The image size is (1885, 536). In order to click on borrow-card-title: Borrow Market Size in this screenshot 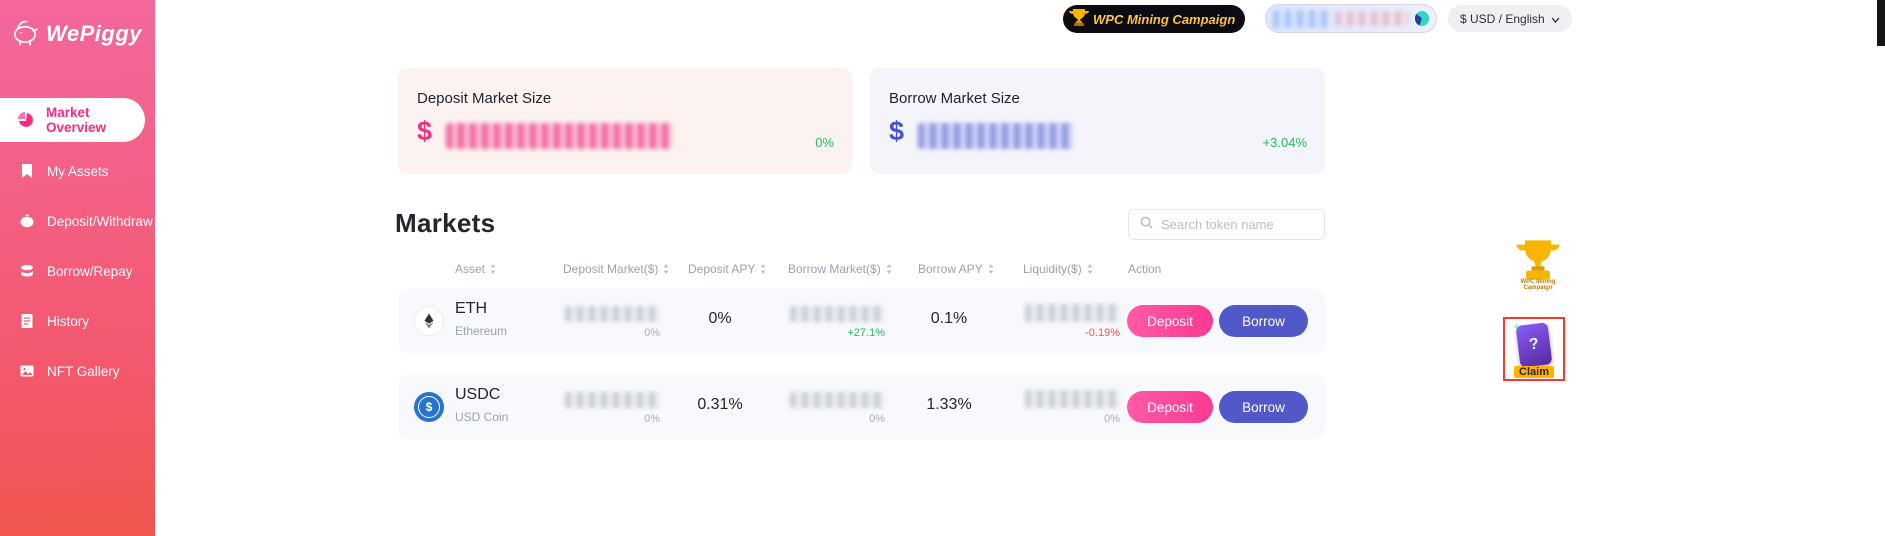, I will do `click(954, 98)`.